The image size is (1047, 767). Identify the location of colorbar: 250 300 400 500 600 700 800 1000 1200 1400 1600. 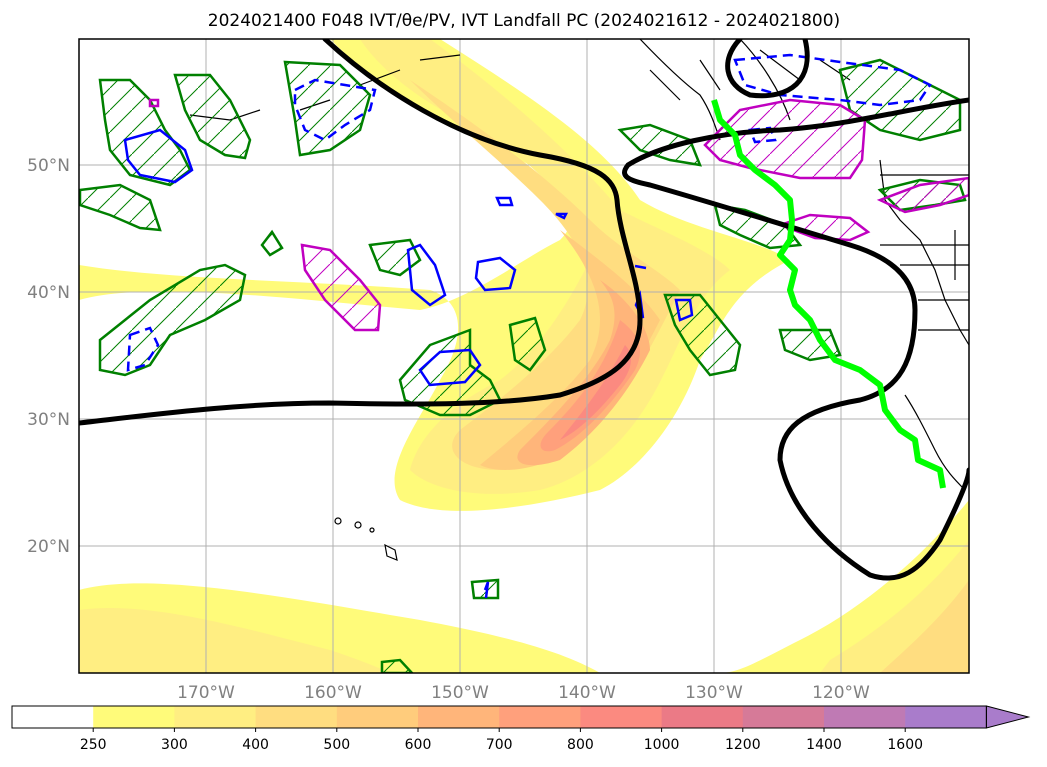
(521, 729).